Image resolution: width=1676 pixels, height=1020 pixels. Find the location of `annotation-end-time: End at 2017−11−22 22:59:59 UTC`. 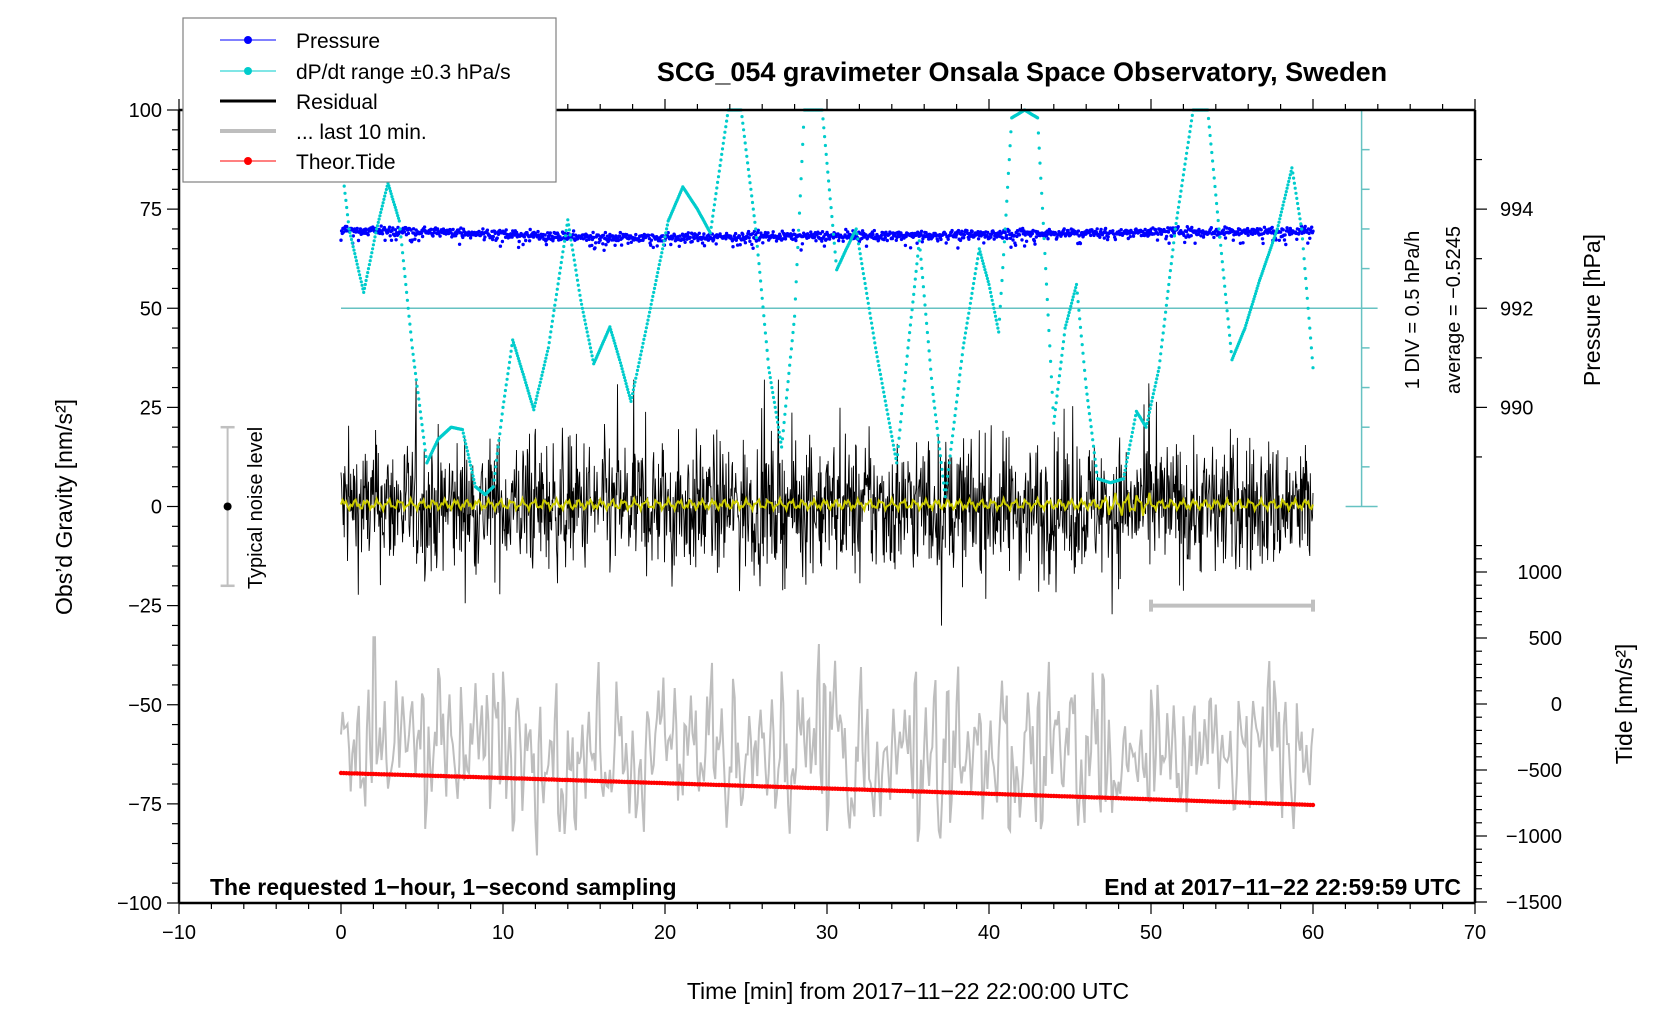

annotation-end-time: End at 2017−11−22 22:59:59 UTC is located at coordinates (1282, 887).